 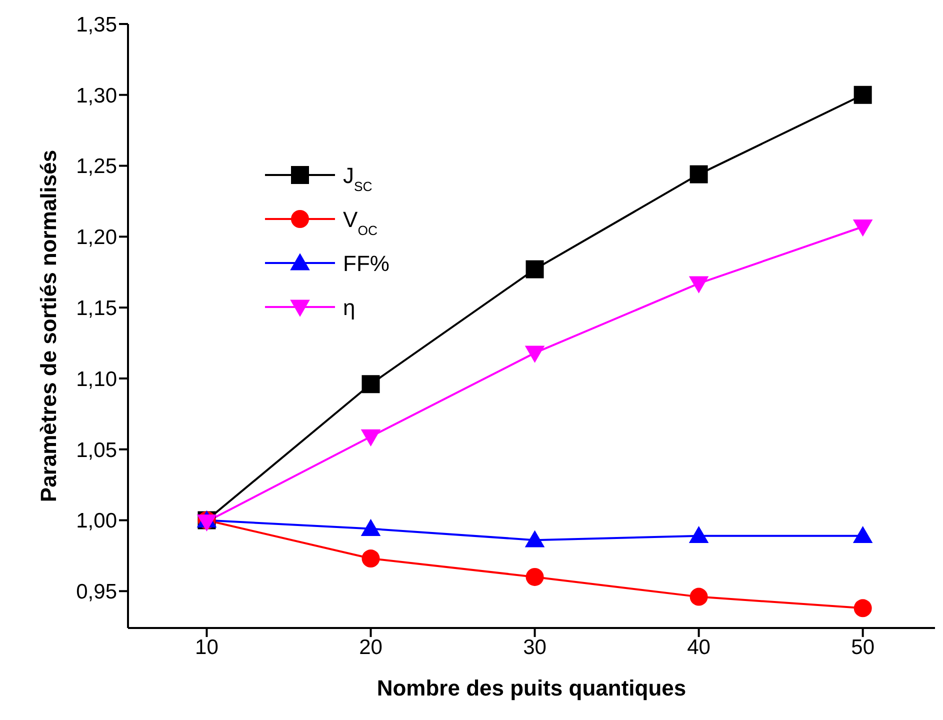 I want to click on y-tick-label: 1,20, so click(x=96, y=238).